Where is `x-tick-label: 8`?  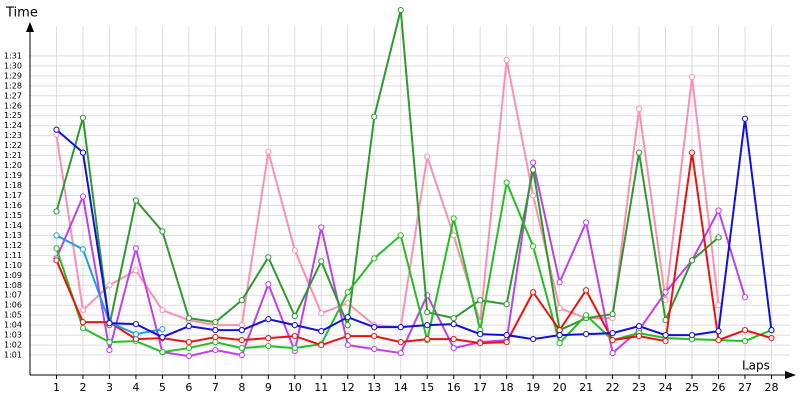
x-tick-label: 8 is located at coordinates (241, 387).